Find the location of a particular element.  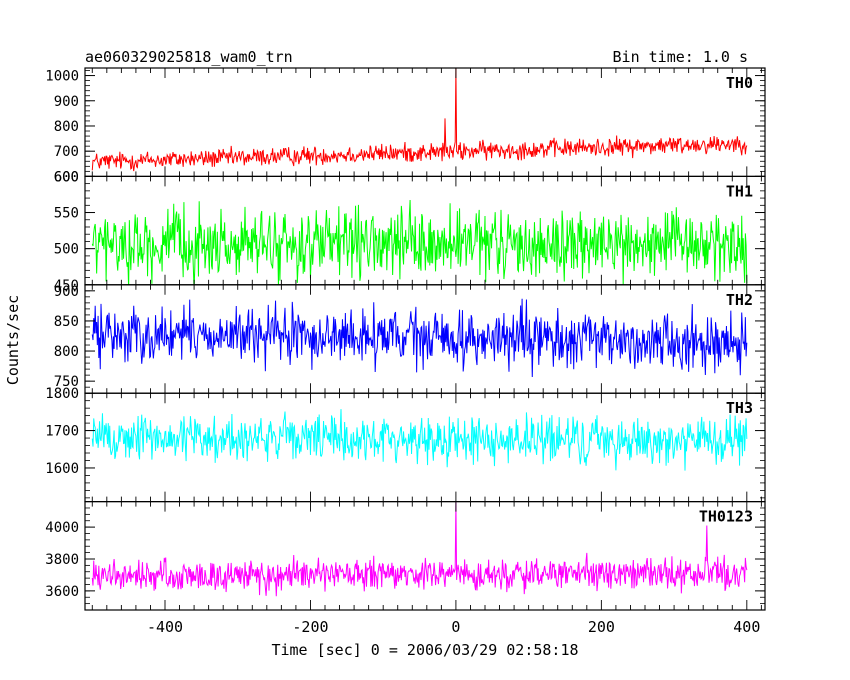

y-axis-label: Counts/sec is located at coordinates (13, 340).